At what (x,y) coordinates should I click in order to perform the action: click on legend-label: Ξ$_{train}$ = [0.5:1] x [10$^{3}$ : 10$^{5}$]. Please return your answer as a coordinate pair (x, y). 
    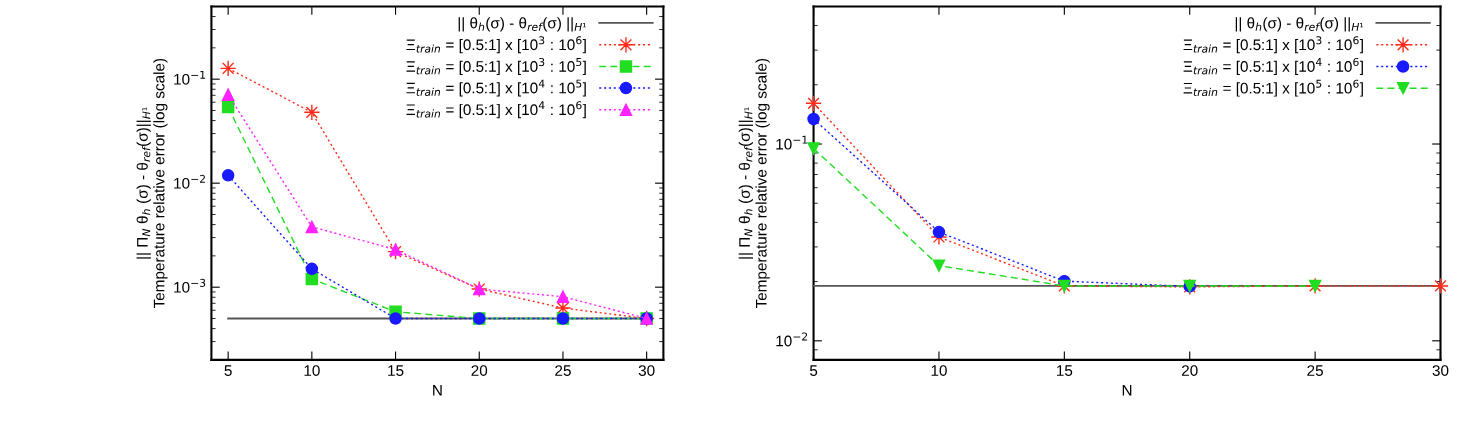
    Looking at the image, I should click on (496, 66).